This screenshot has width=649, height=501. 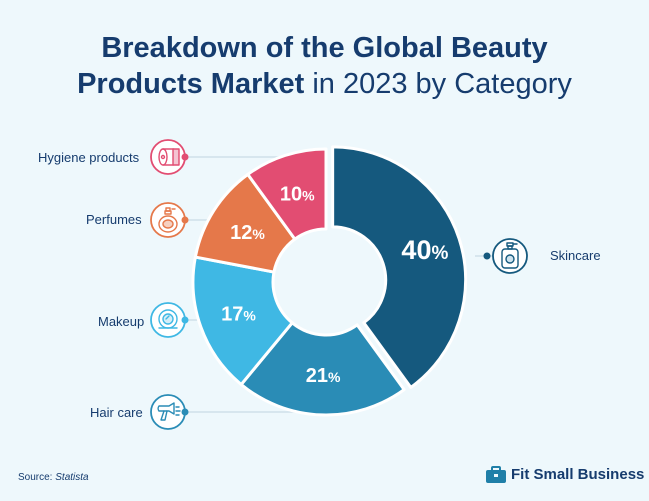 What do you see at coordinates (72, 477) in the screenshot?
I see `source-name: Statista` at bounding box center [72, 477].